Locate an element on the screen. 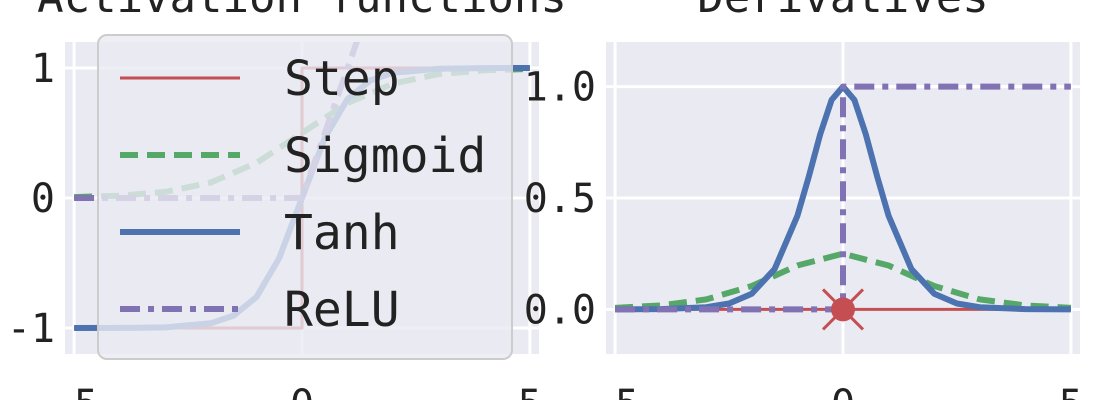  panel-title: Activation functions is located at coordinates (302, 11).